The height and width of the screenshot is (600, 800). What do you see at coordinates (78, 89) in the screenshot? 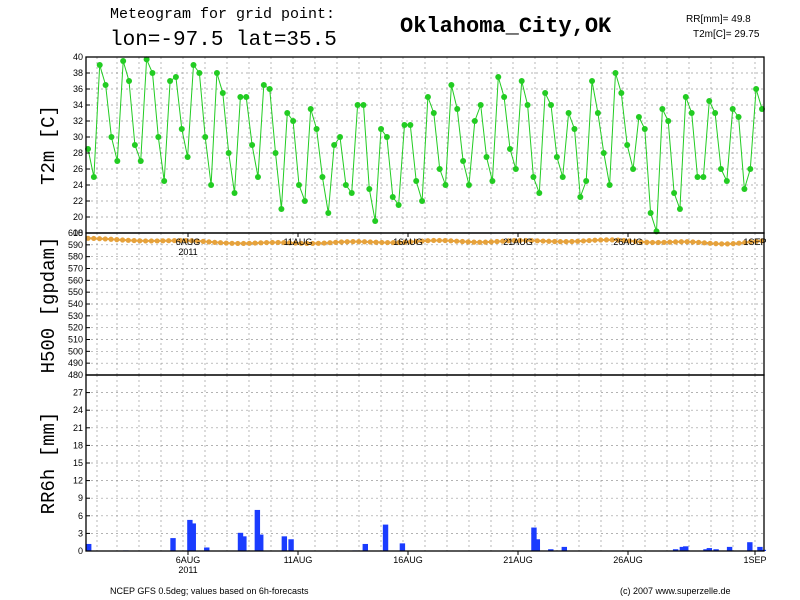
I see `y-tick-label: 36` at bounding box center [78, 89].